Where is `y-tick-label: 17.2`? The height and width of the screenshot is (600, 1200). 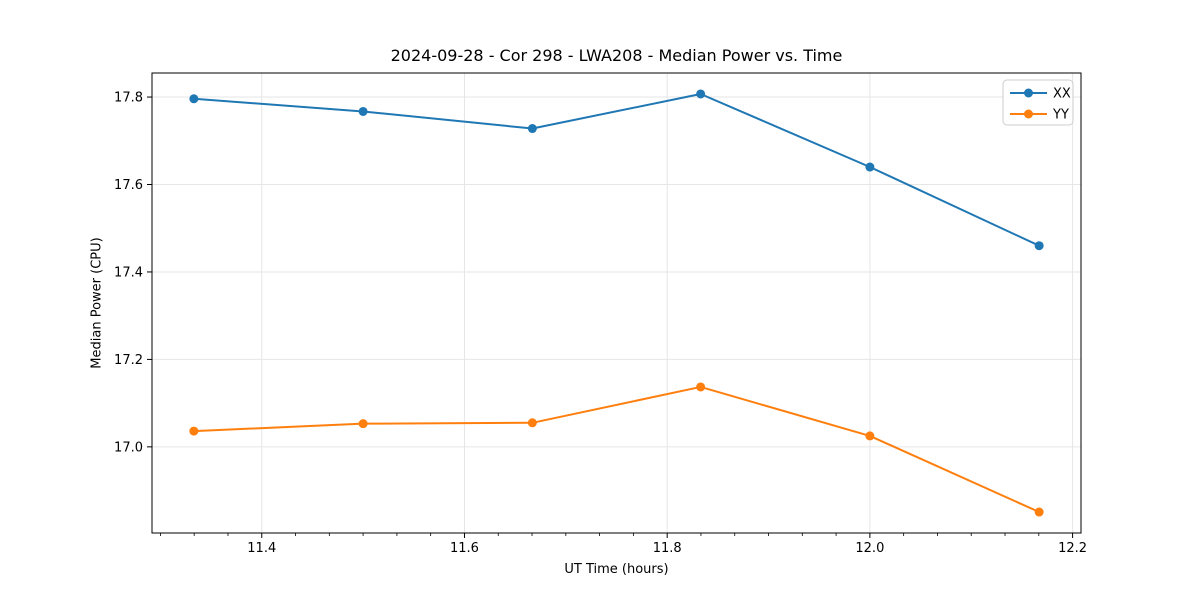
y-tick-label: 17.2 is located at coordinates (128, 360).